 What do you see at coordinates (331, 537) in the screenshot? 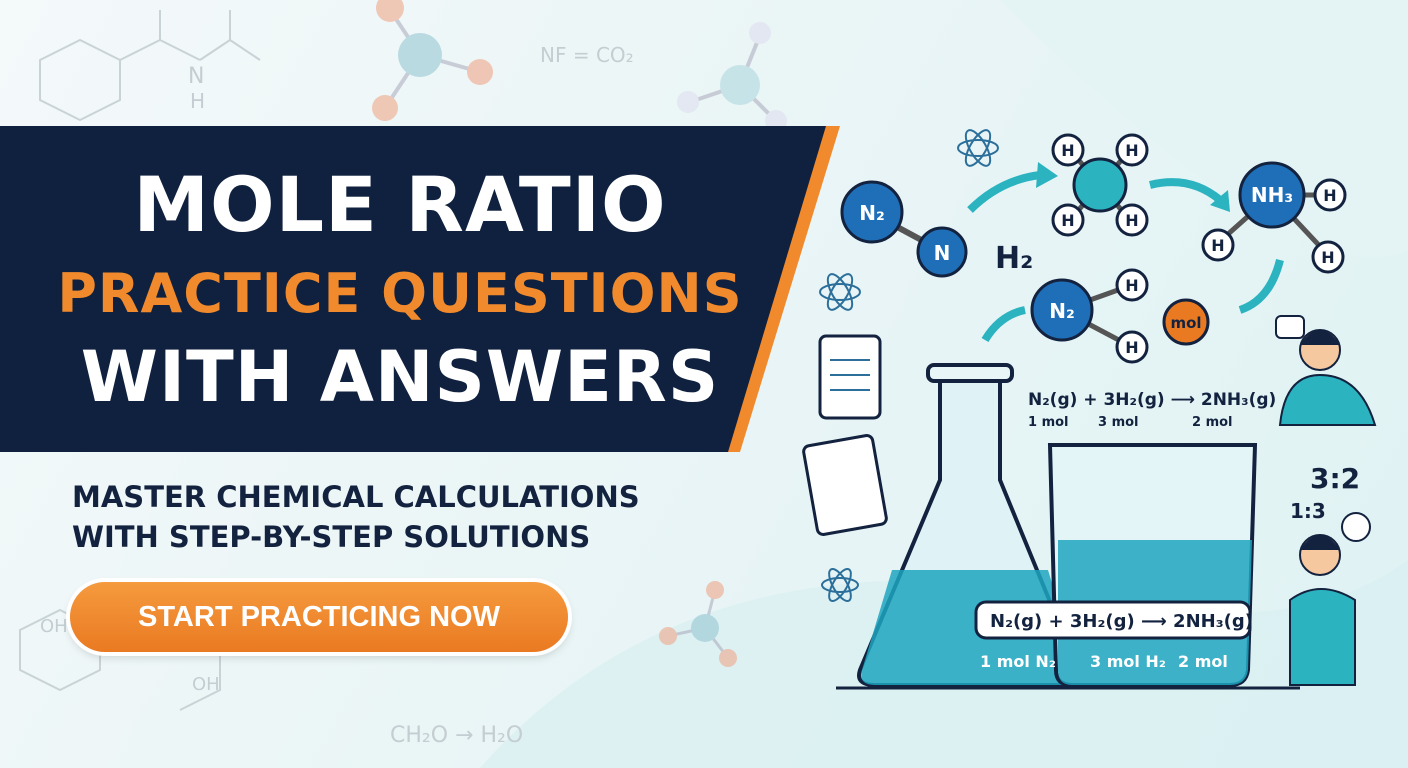
I see `subtitle-line-2: WITH STEP-BY-STEP SOLUTIONS` at bounding box center [331, 537].